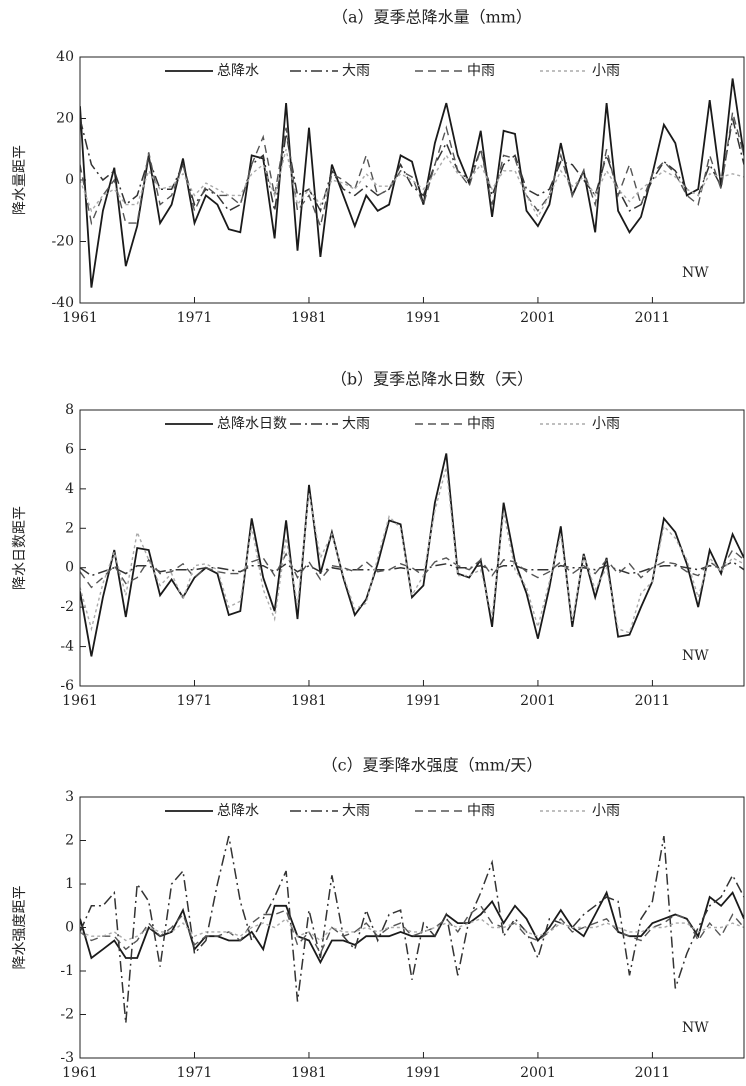  Describe the element at coordinates (67, 1058) in the screenshot. I see `y-tick-label: -3` at that location.